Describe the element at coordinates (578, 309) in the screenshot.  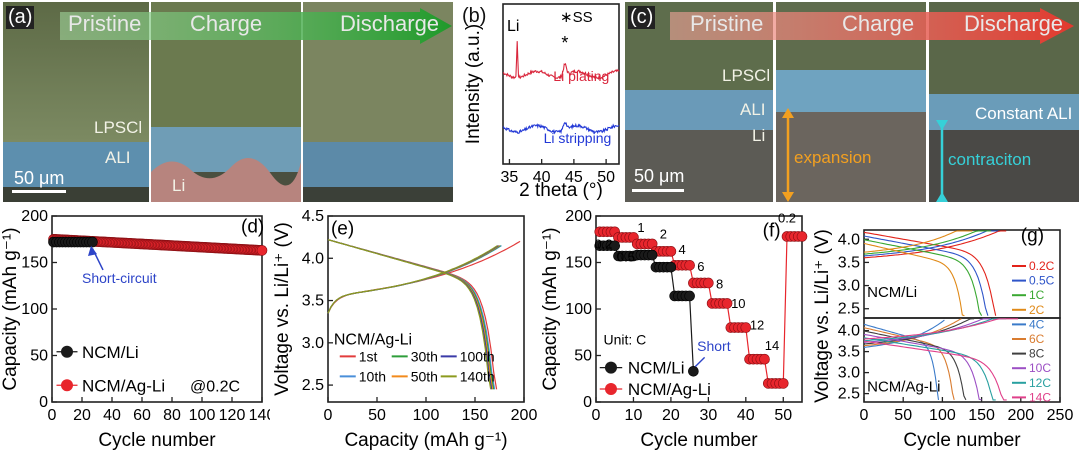
I see `f-ytick-label: 100` at that location.